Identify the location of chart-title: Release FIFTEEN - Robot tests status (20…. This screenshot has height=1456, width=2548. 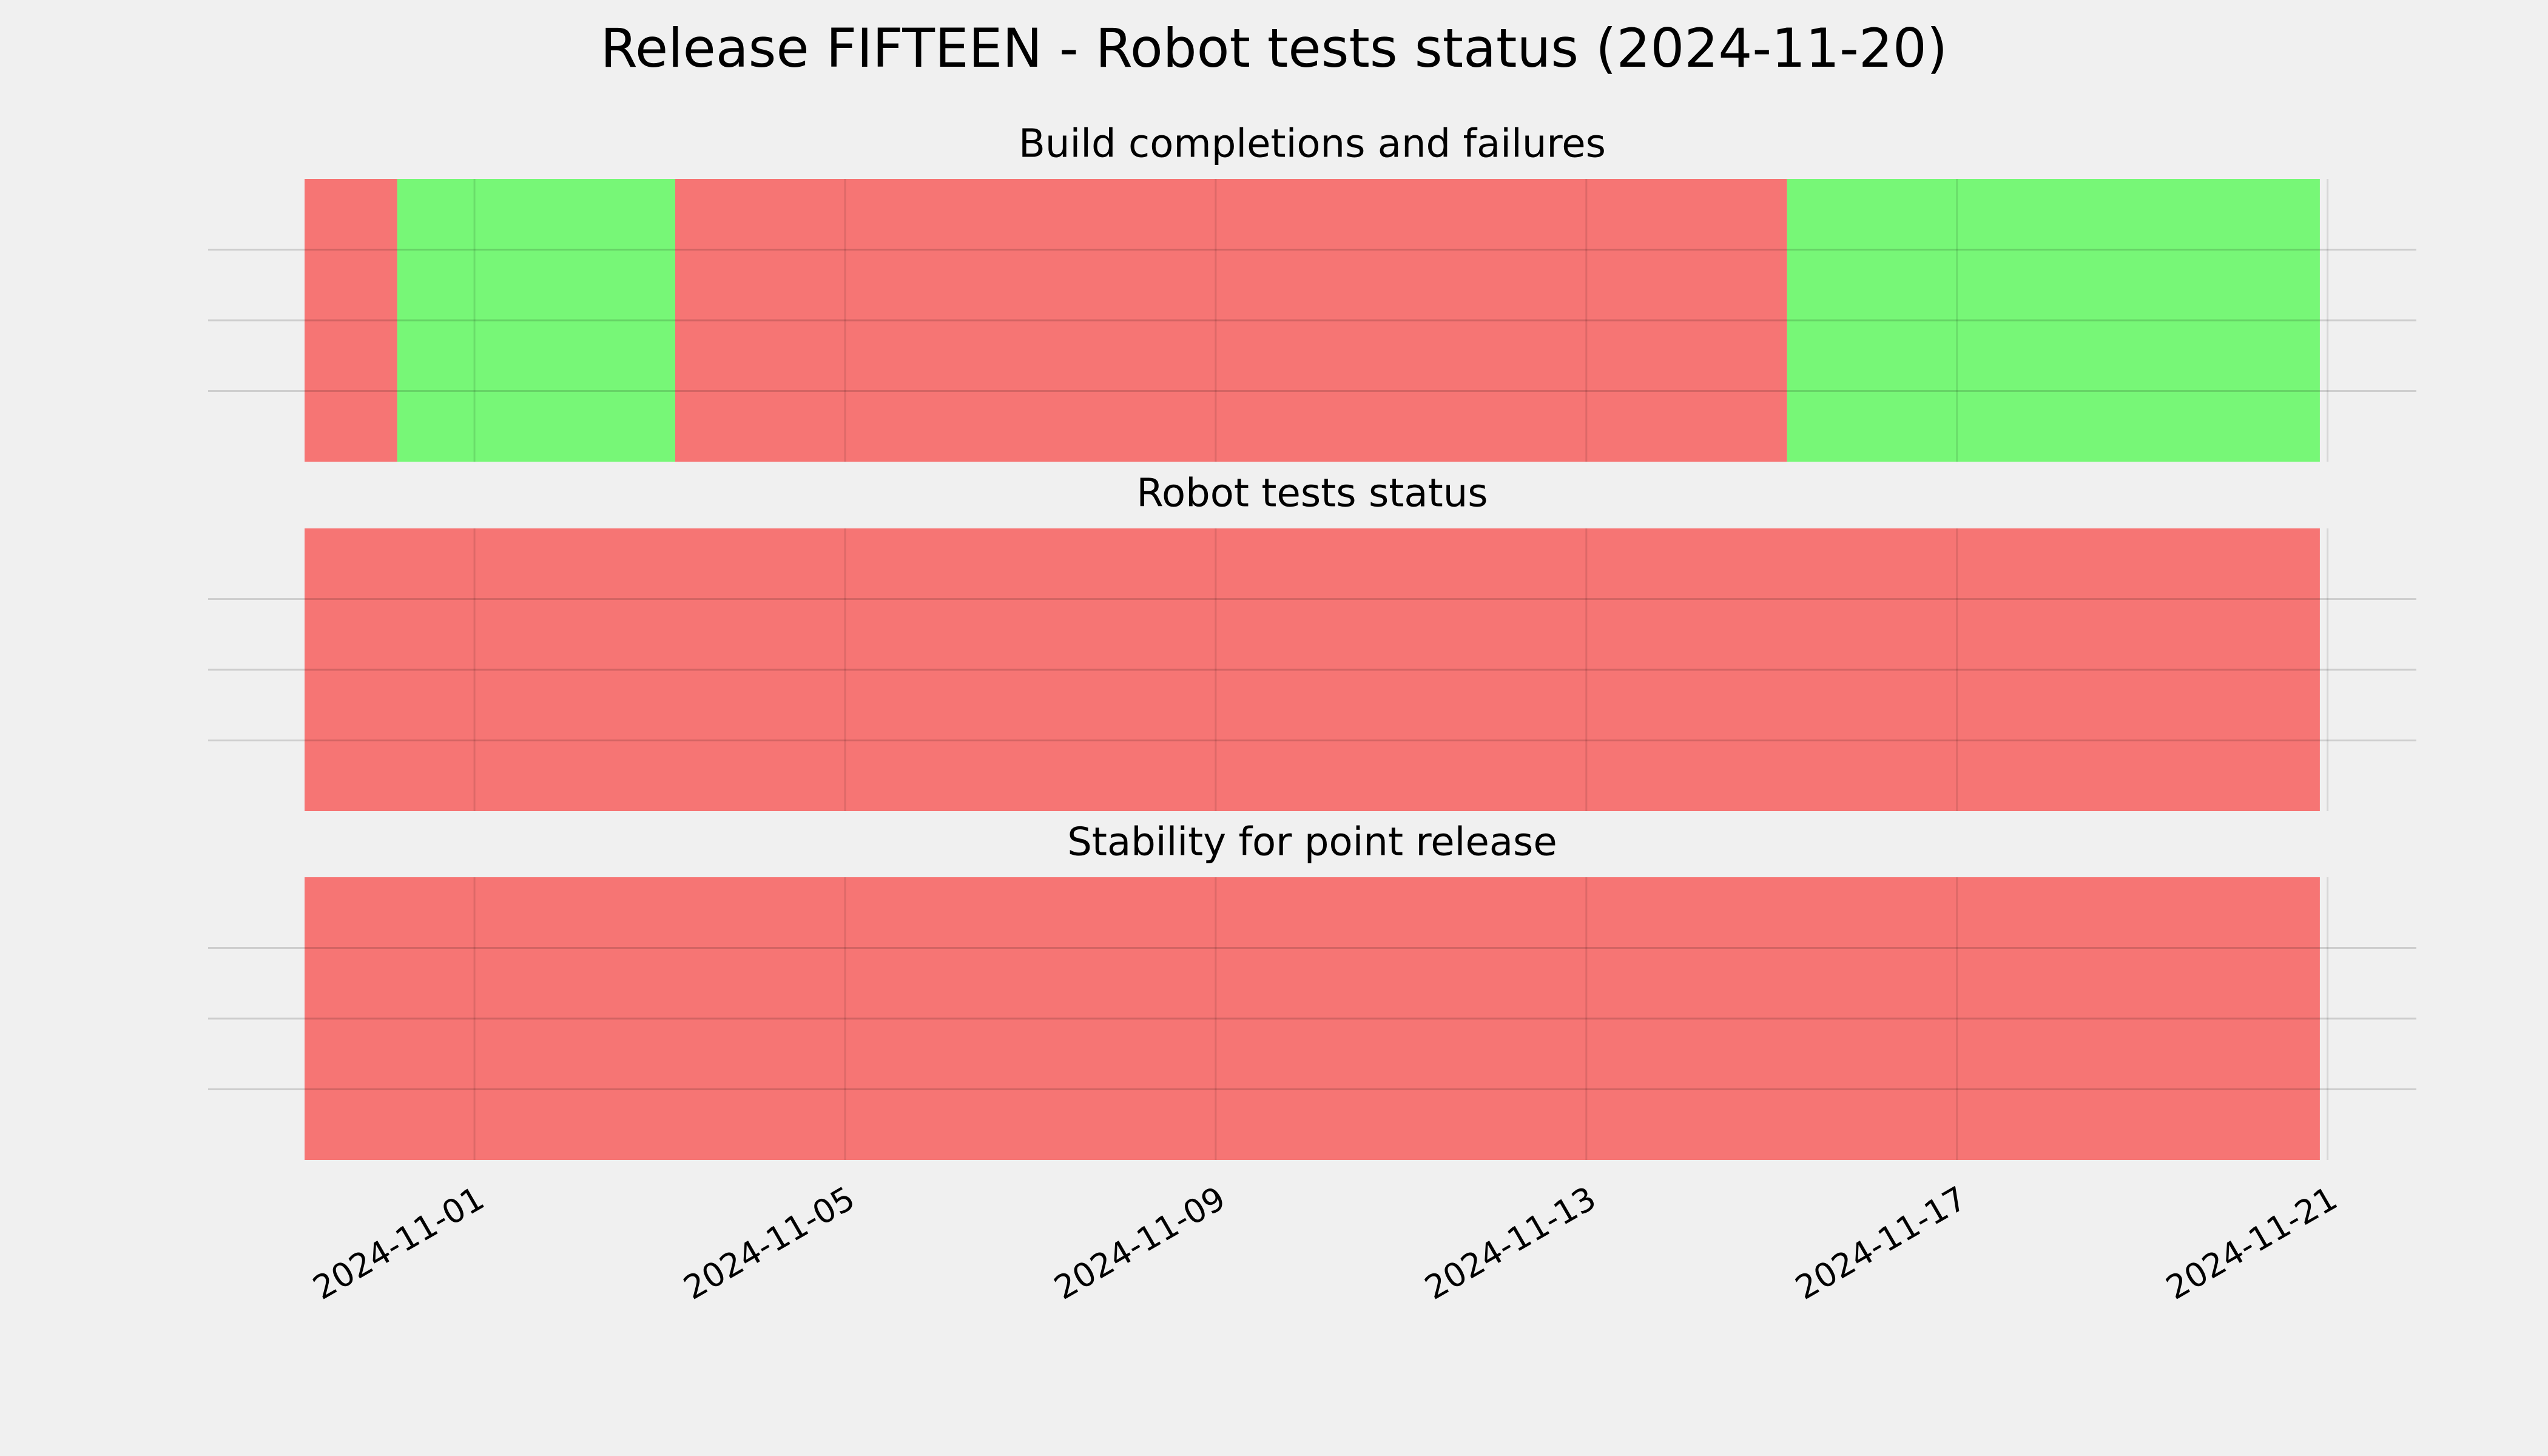
(1274, 48).